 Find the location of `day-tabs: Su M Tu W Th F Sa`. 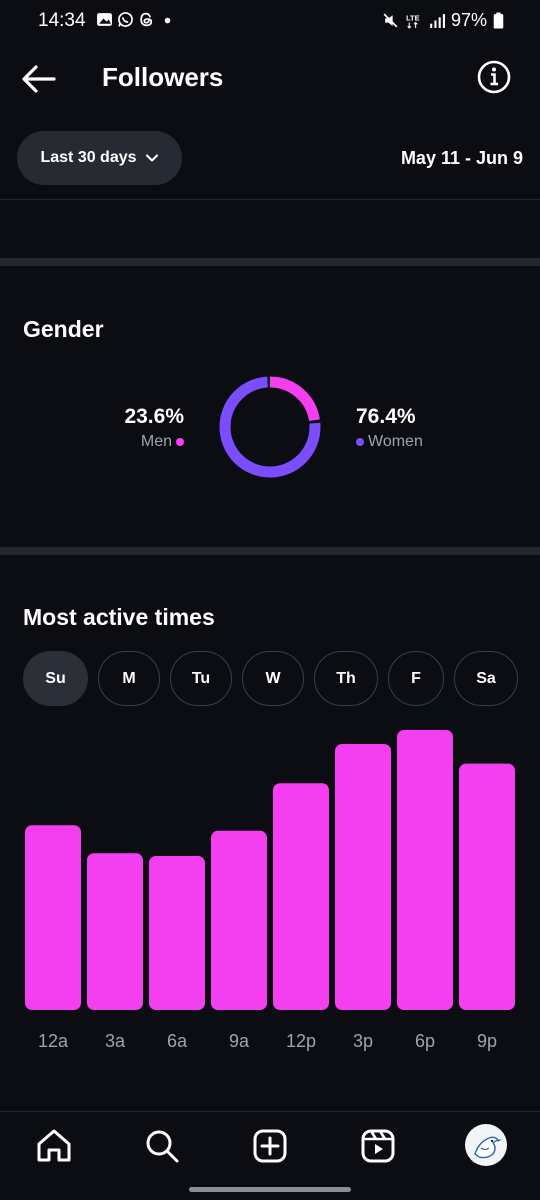

day-tabs: Su M Tu W Th F Sa is located at coordinates (270, 678).